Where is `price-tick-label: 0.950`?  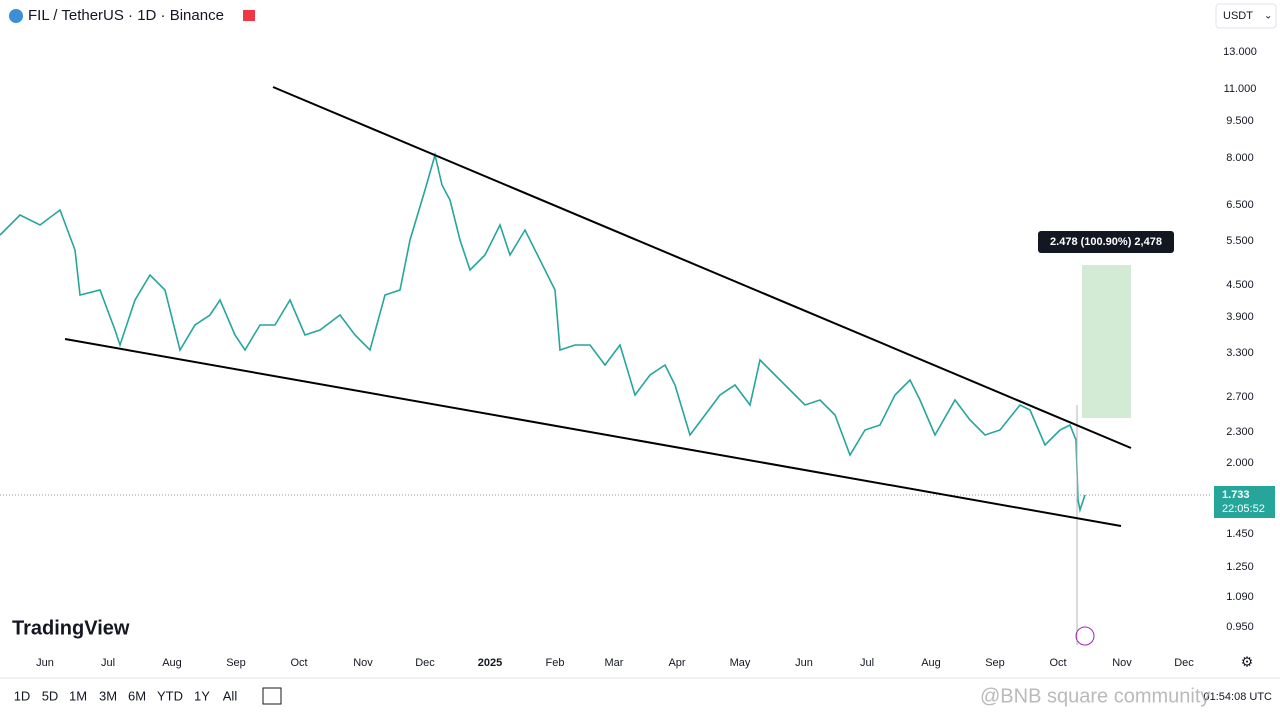
price-tick-label: 0.950 is located at coordinates (1240, 627).